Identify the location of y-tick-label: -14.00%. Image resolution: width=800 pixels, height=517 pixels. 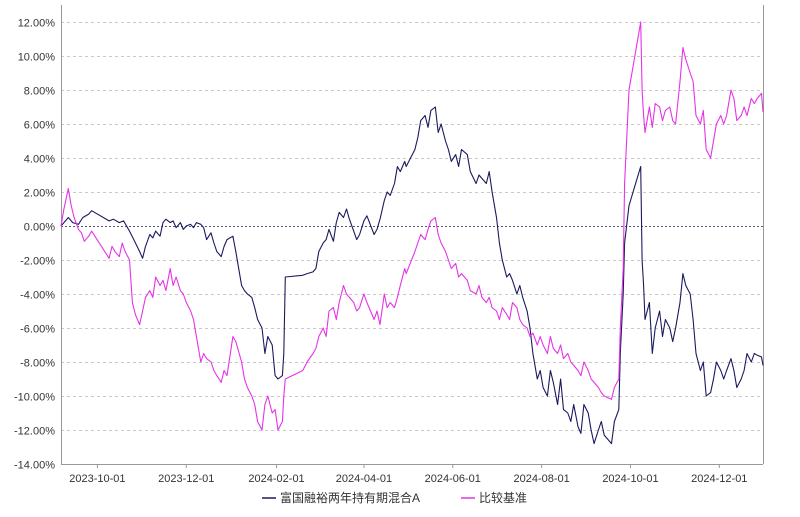
(34, 466).